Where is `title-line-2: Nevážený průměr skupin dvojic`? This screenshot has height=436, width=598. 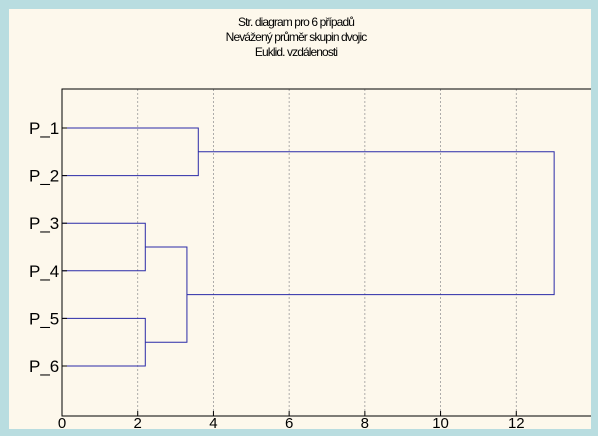
title-line-2: Nevážený průměr skupin dvojic is located at coordinates (297, 37).